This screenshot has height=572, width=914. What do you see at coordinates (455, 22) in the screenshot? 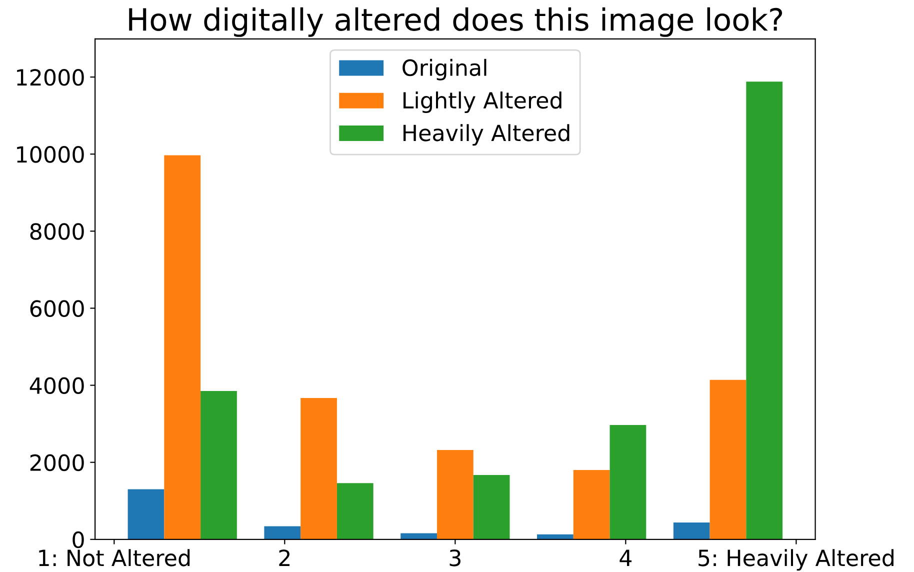
I see `chart-title: How digitally altered does this image look?` at bounding box center [455, 22].